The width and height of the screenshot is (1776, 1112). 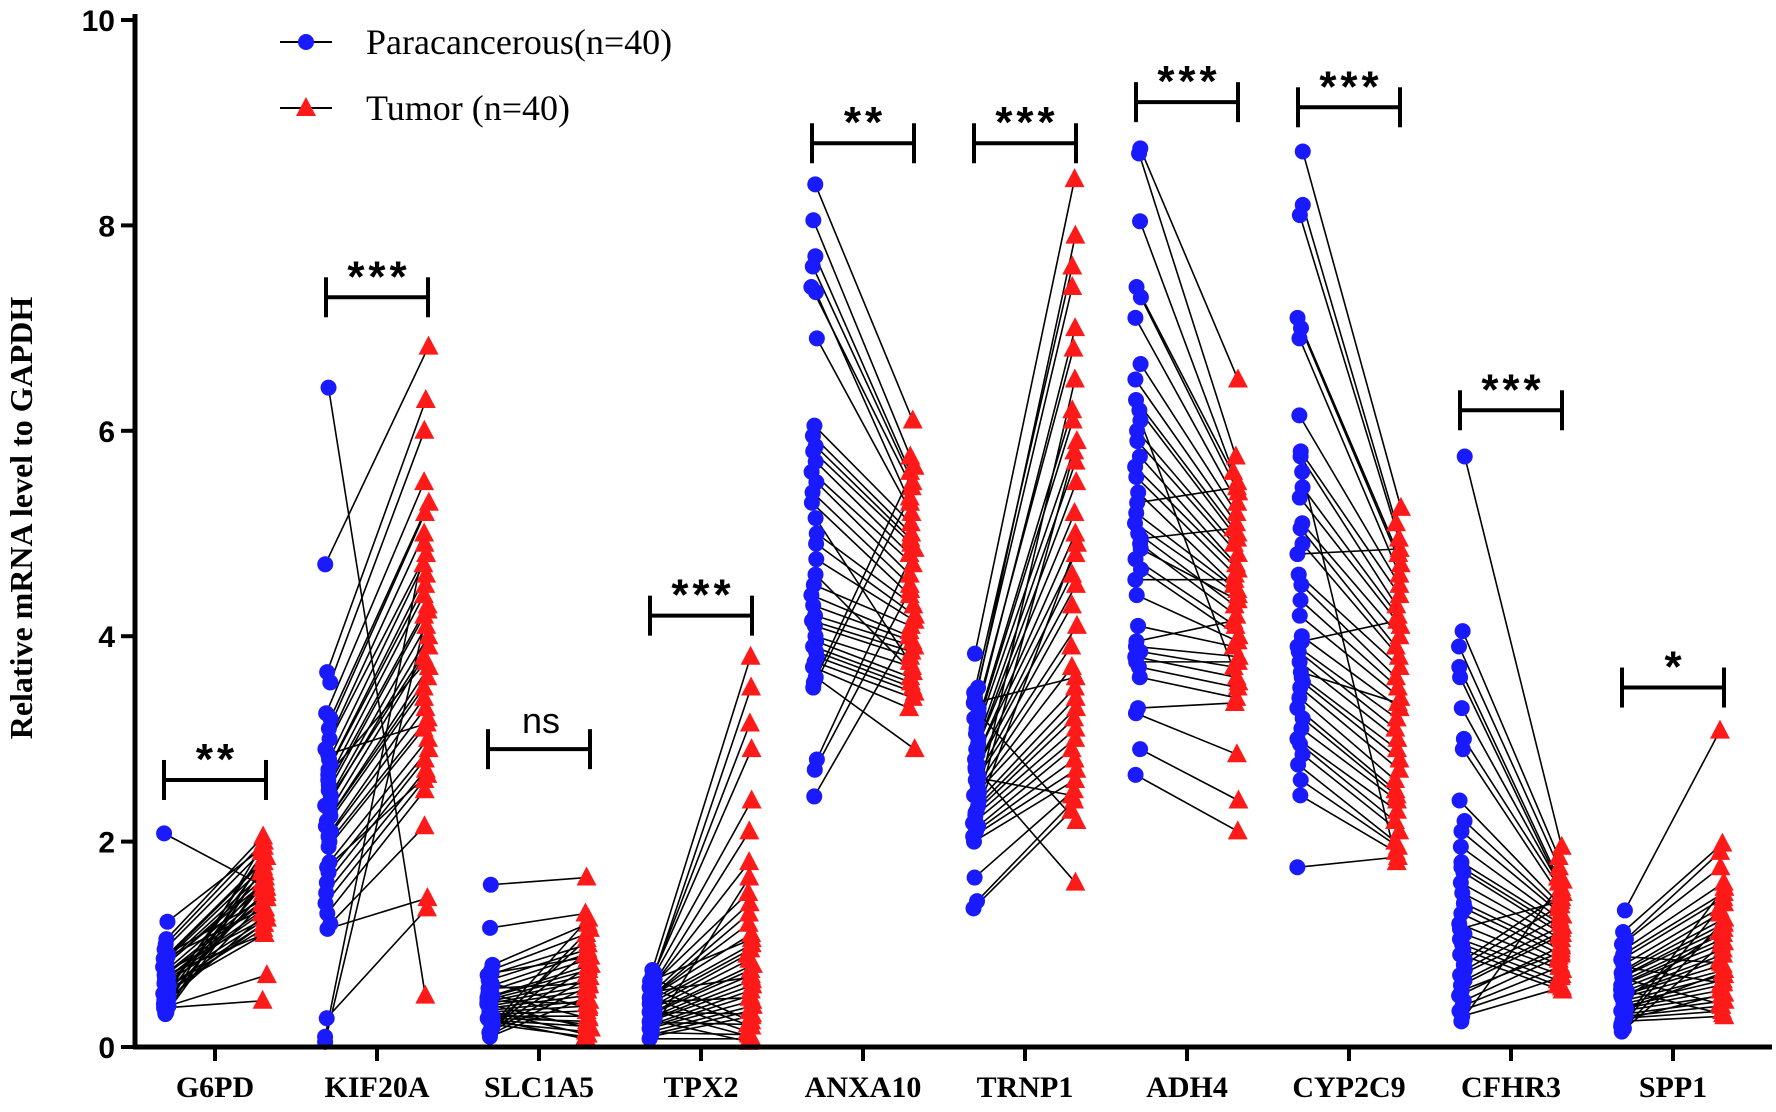 What do you see at coordinates (1511, 1087) in the screenshot?
I see `x-tick-label: CFHR3` at bounding box center [1511, 1087].